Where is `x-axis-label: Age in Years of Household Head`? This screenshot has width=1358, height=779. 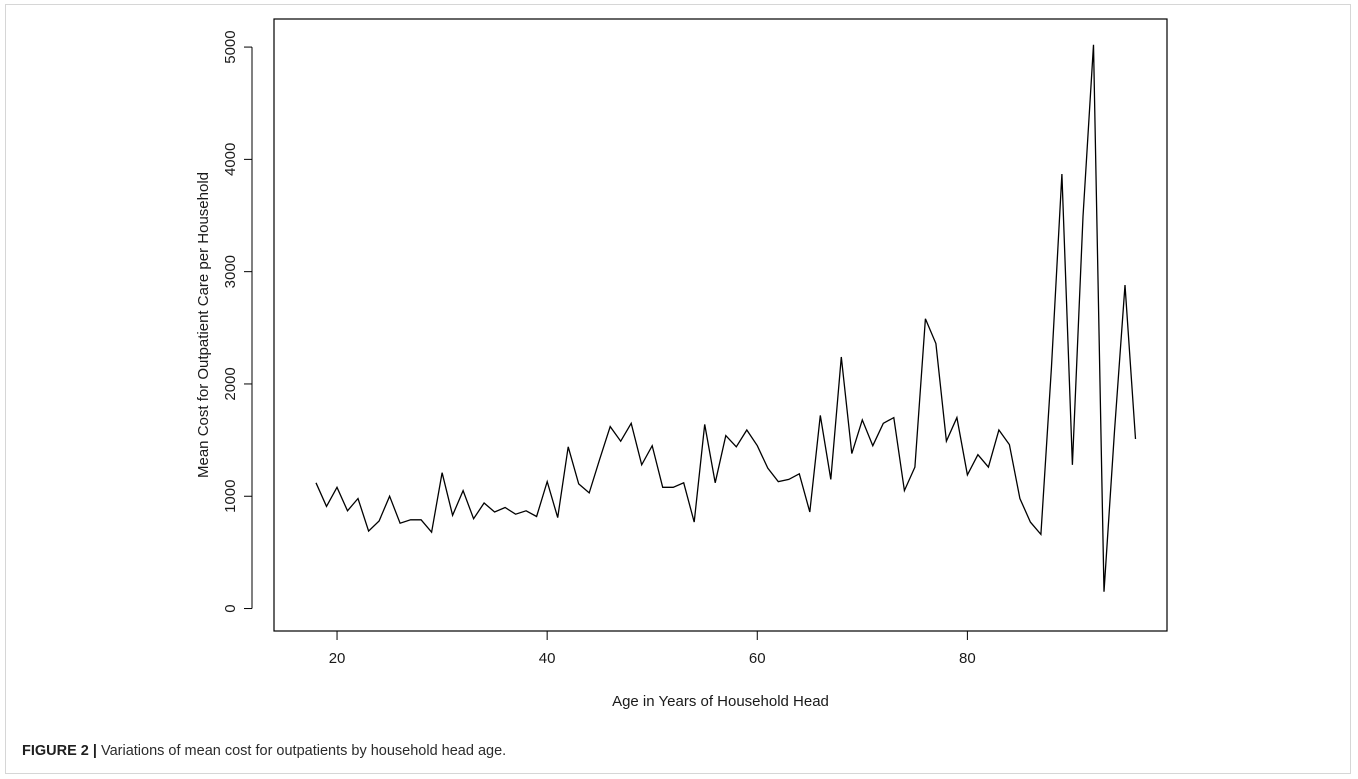 x-axis-label: Age in Years of Household Head is located at coordinates (720, 701).